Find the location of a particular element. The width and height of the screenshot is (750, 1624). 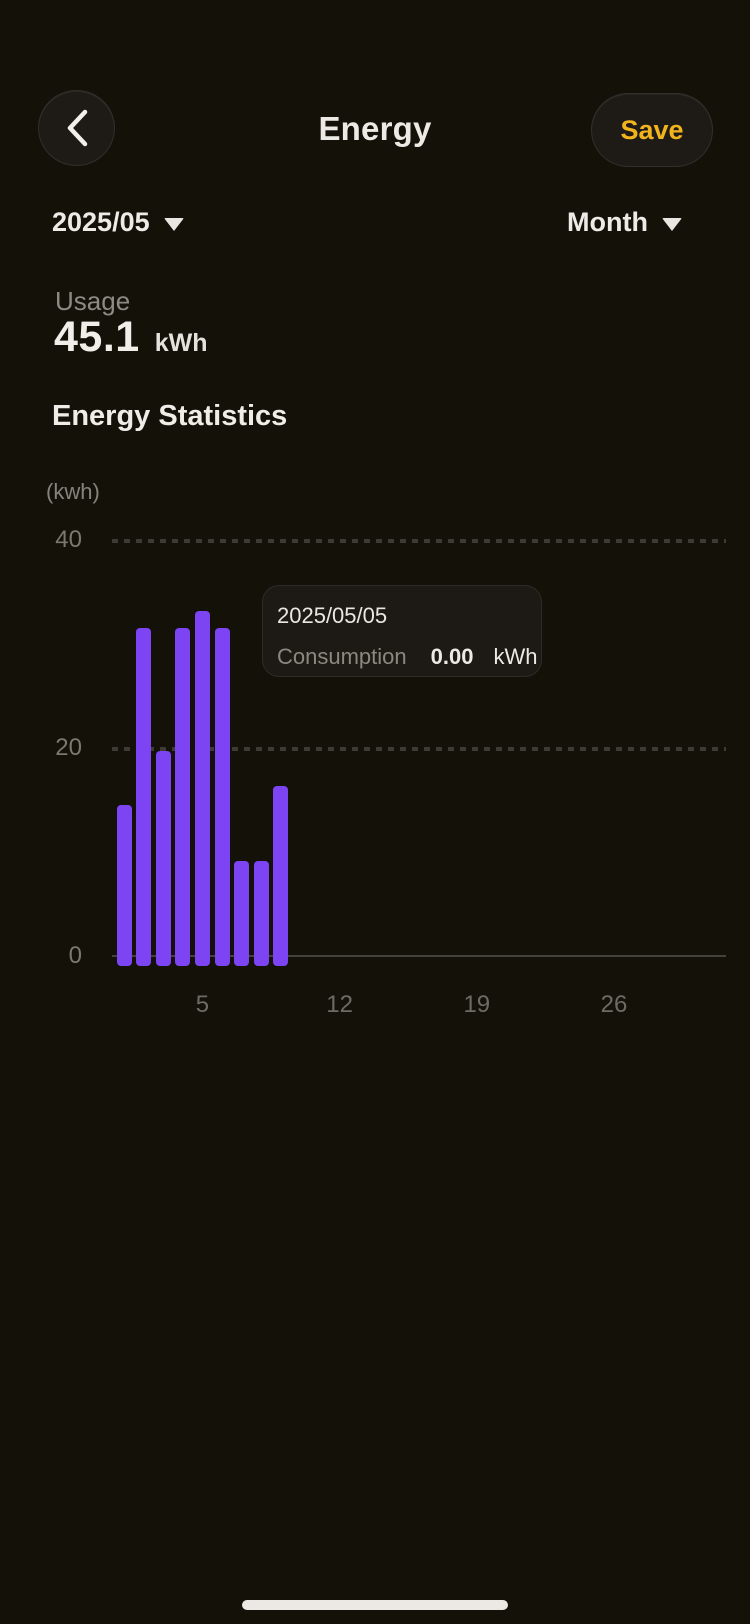

y-axis-tick-40: 40 is located at coordinates (68, 539).